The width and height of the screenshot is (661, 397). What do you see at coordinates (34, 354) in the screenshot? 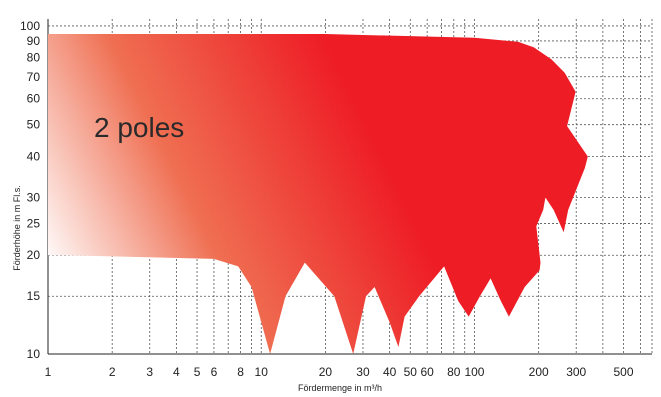
I see `y-tick-label: 10` at bounding box center [34, 354].